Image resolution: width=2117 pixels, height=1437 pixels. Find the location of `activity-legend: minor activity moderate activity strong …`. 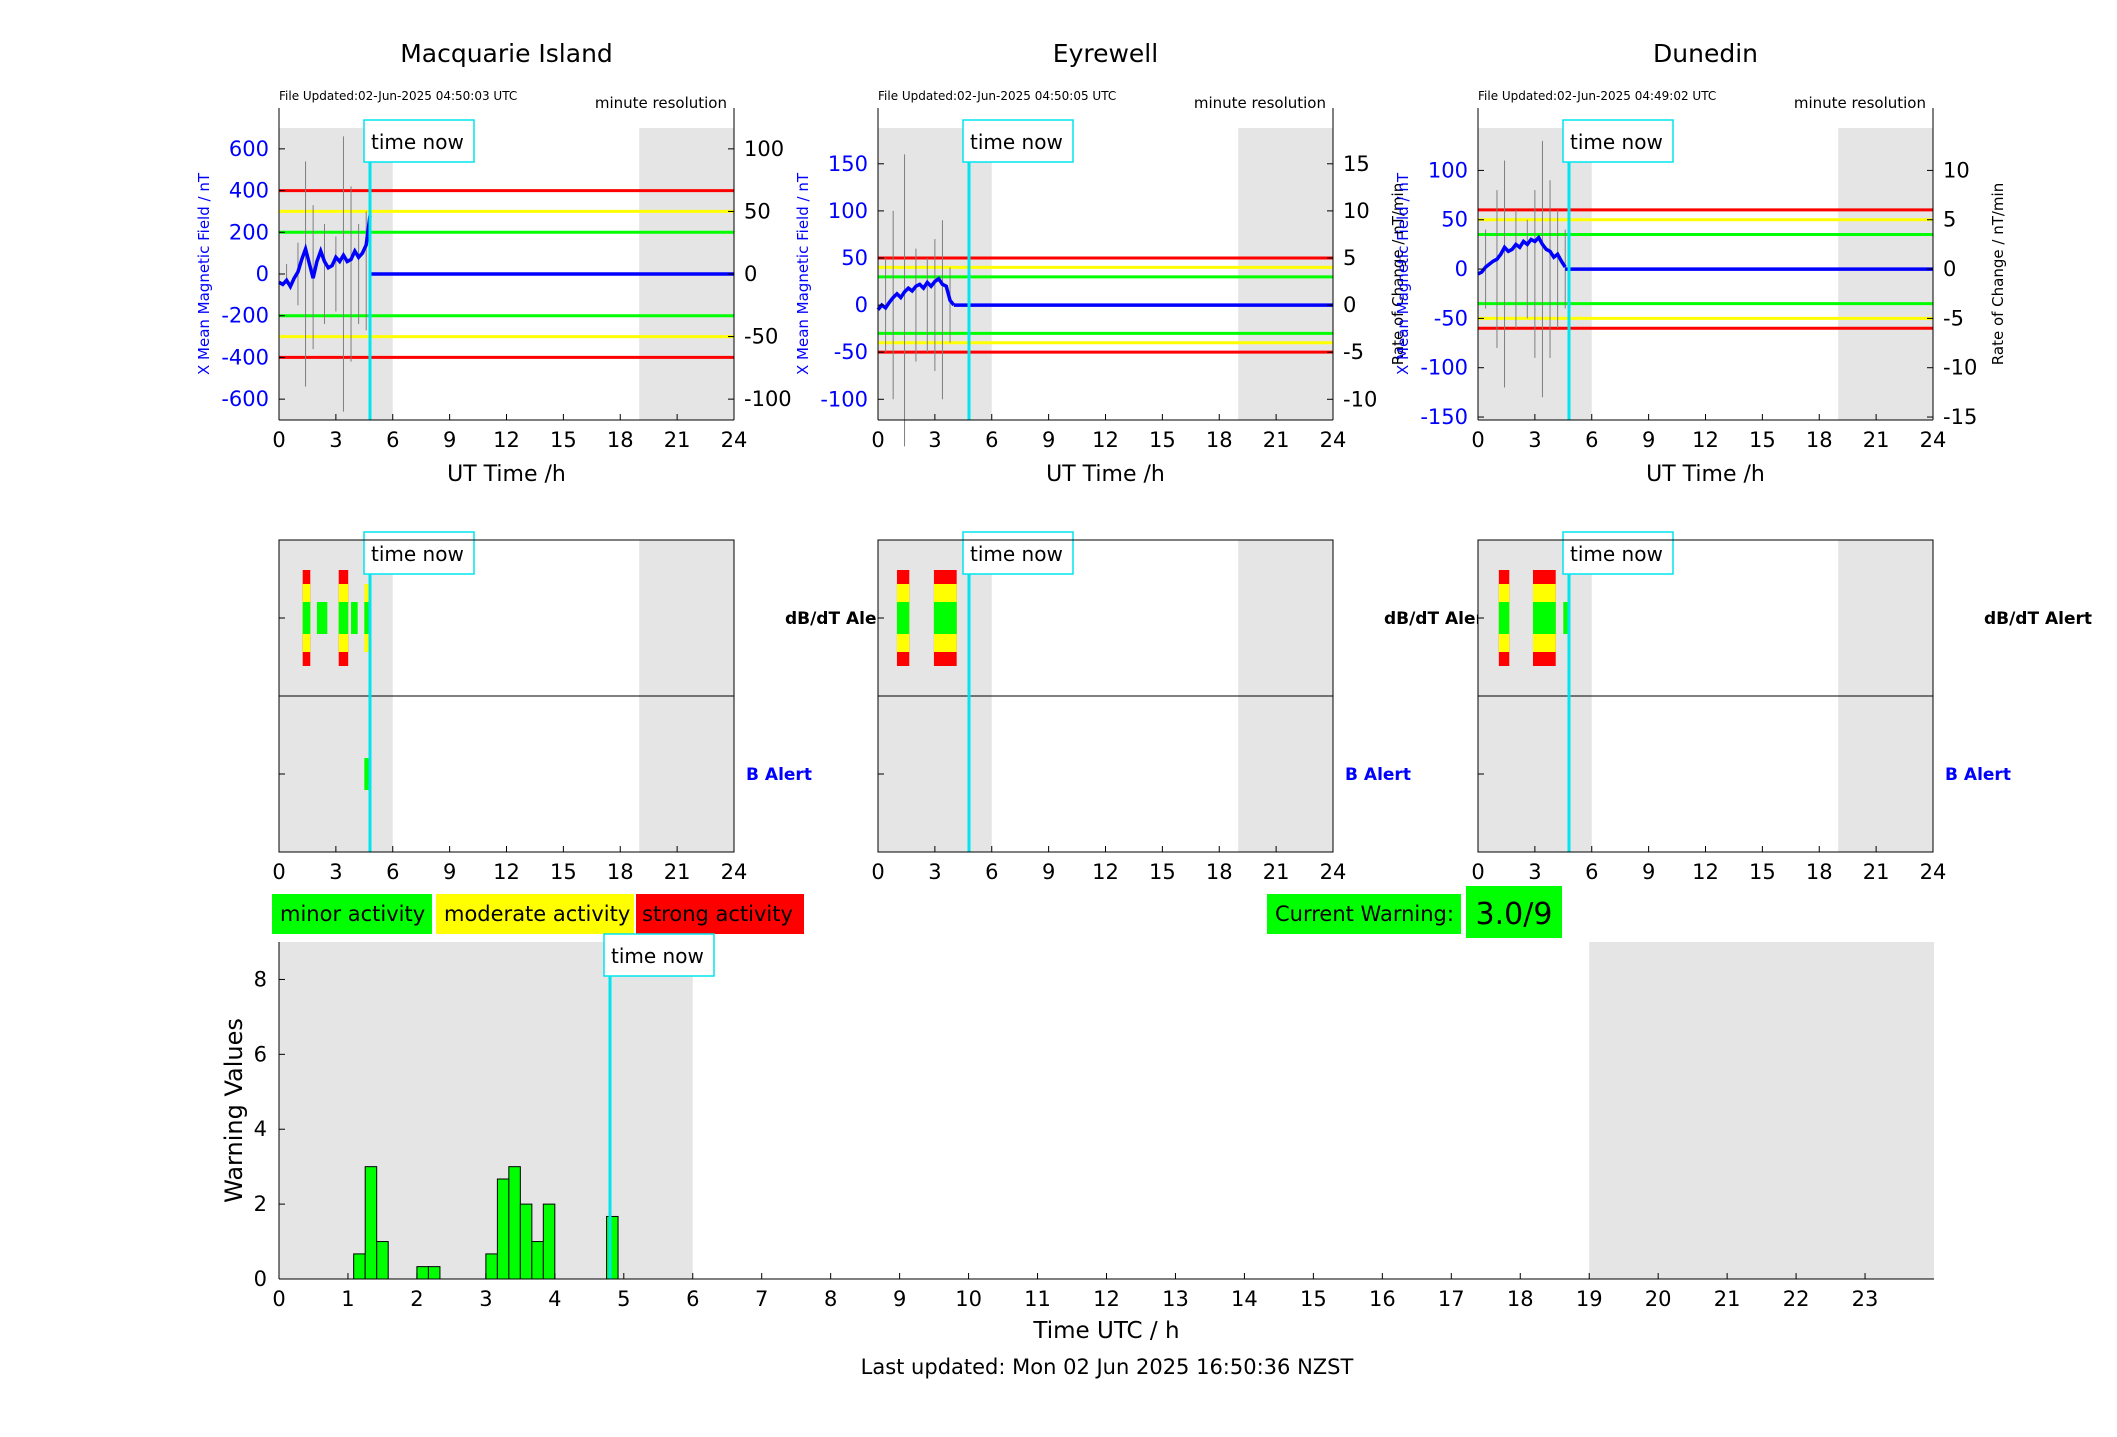

activity-legend: minor activity moderate activity strong … is located at coordinates (538, 914).